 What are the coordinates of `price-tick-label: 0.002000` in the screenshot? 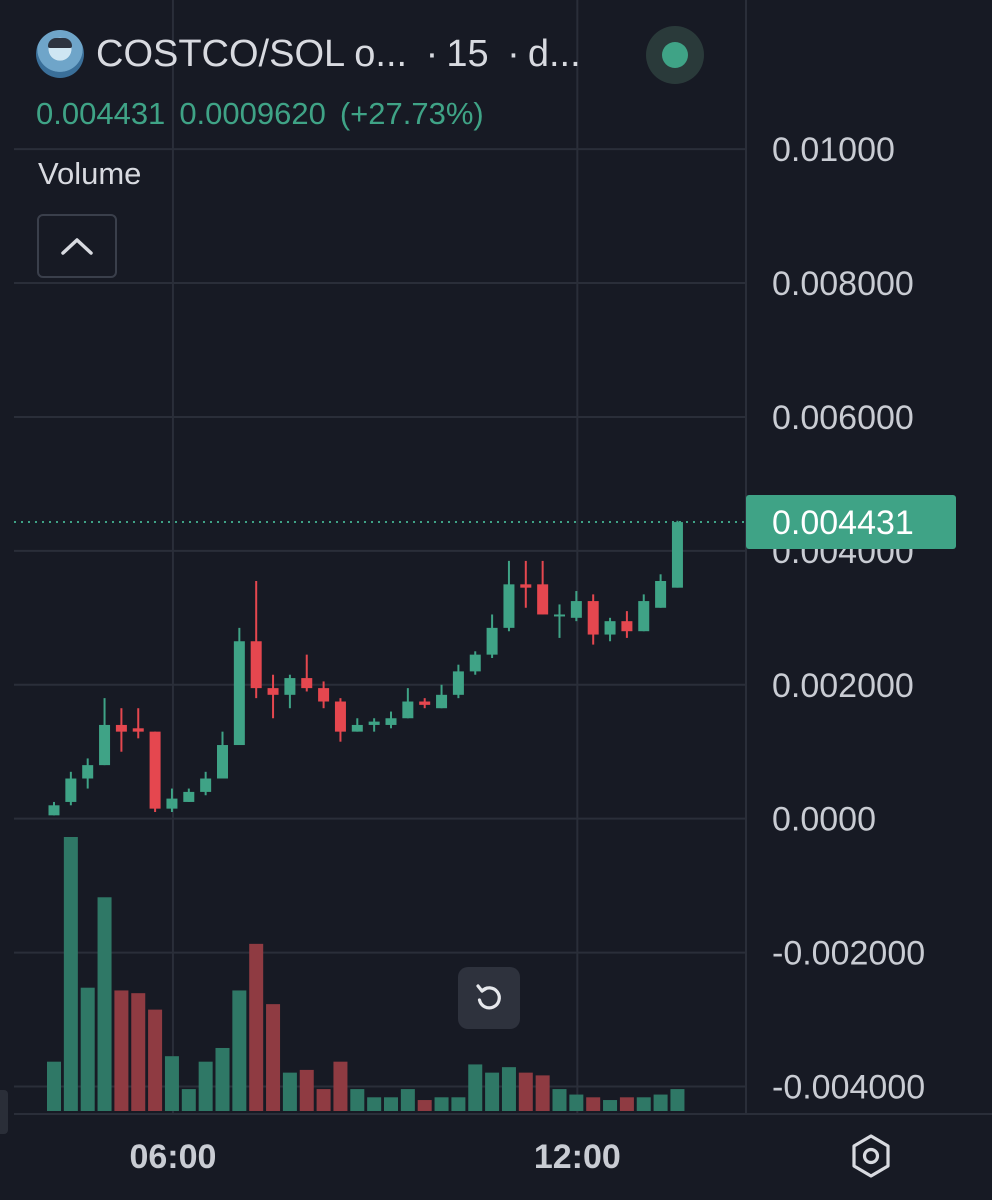 It's located at (843, 686).